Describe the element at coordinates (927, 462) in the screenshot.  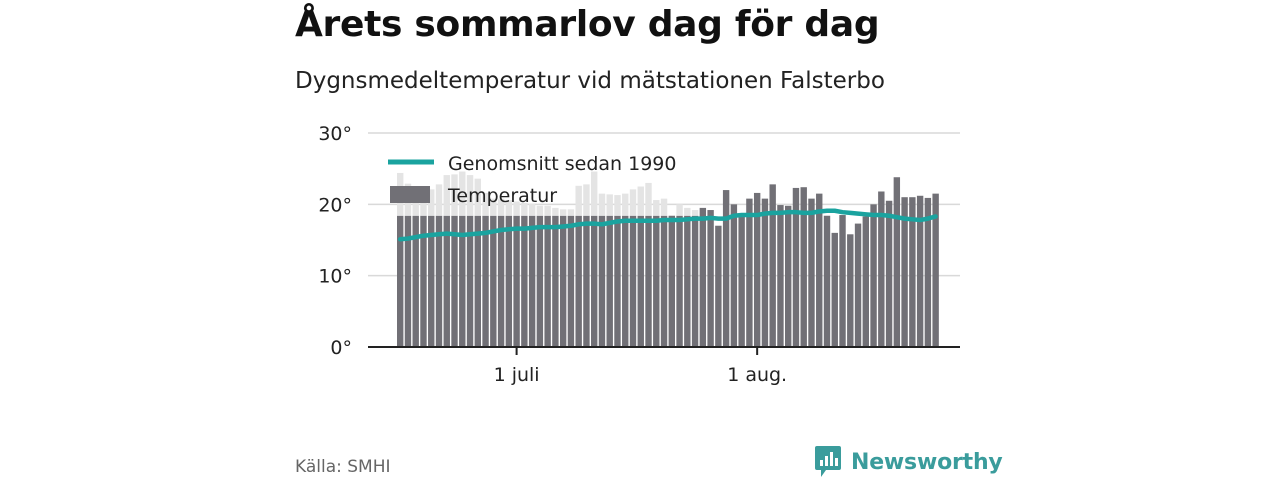
I see `brand-name: Newsworthy` at that location.